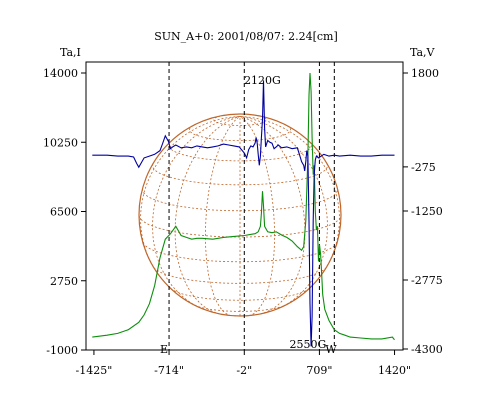  I want to click on x-tick-label: -1425", so click(94, 370).